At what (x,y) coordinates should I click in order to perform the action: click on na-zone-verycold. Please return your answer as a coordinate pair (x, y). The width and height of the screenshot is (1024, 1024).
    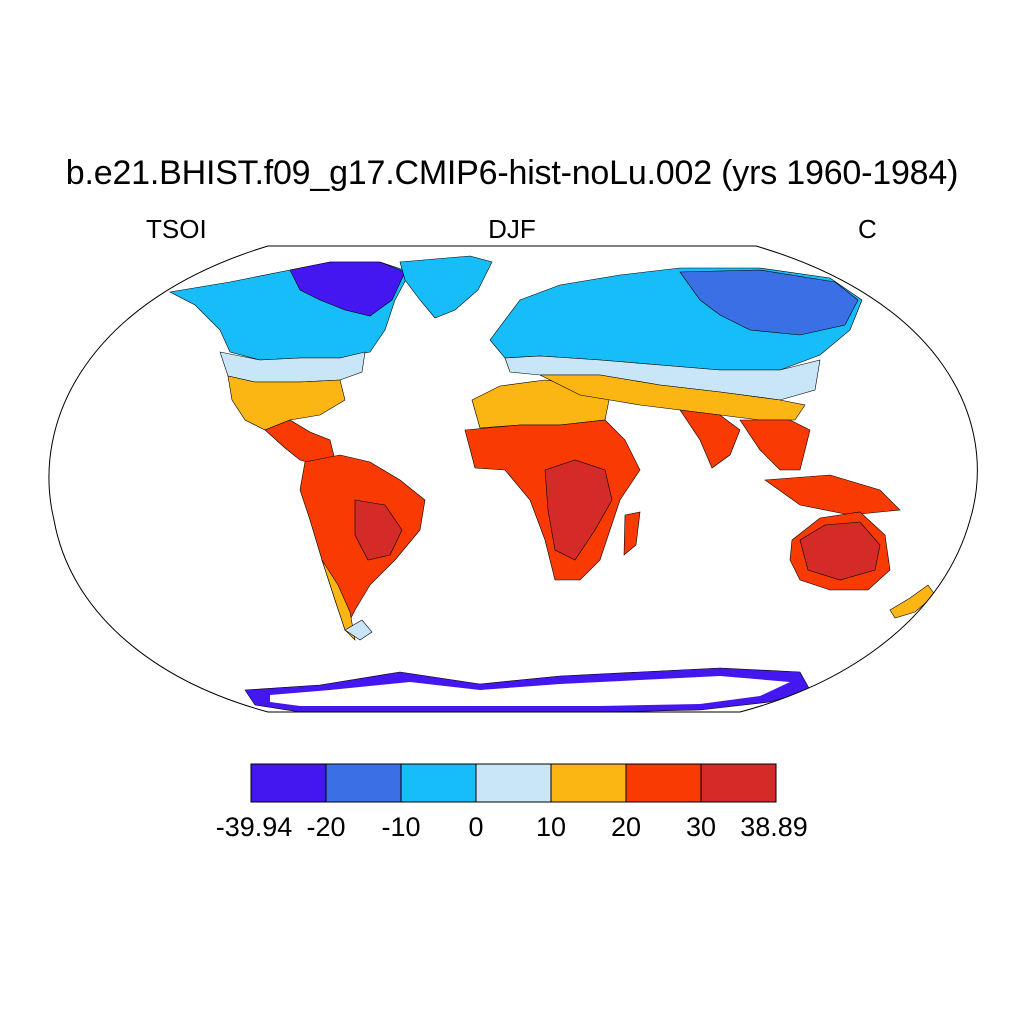
    Looking at the image, I should click on (347, 289).